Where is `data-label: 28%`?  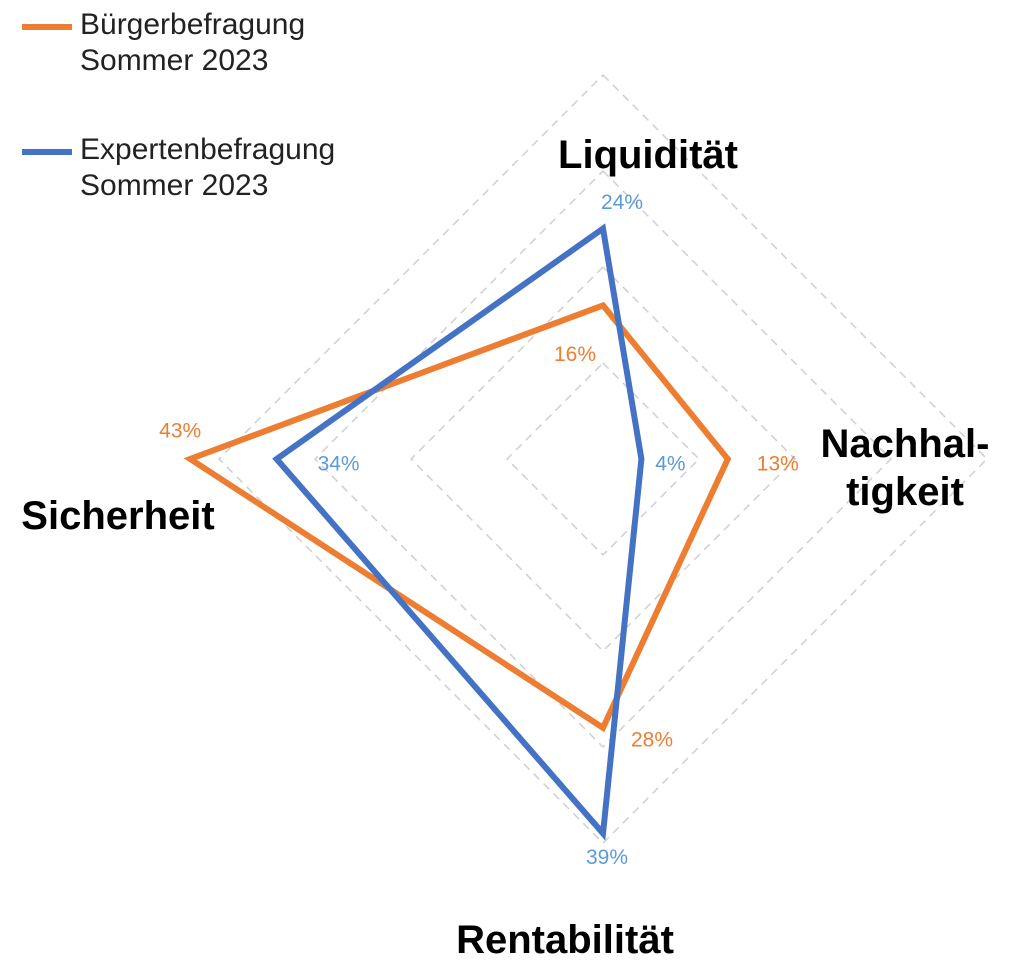 data-label: 28% is located at coordinates (652, 739).